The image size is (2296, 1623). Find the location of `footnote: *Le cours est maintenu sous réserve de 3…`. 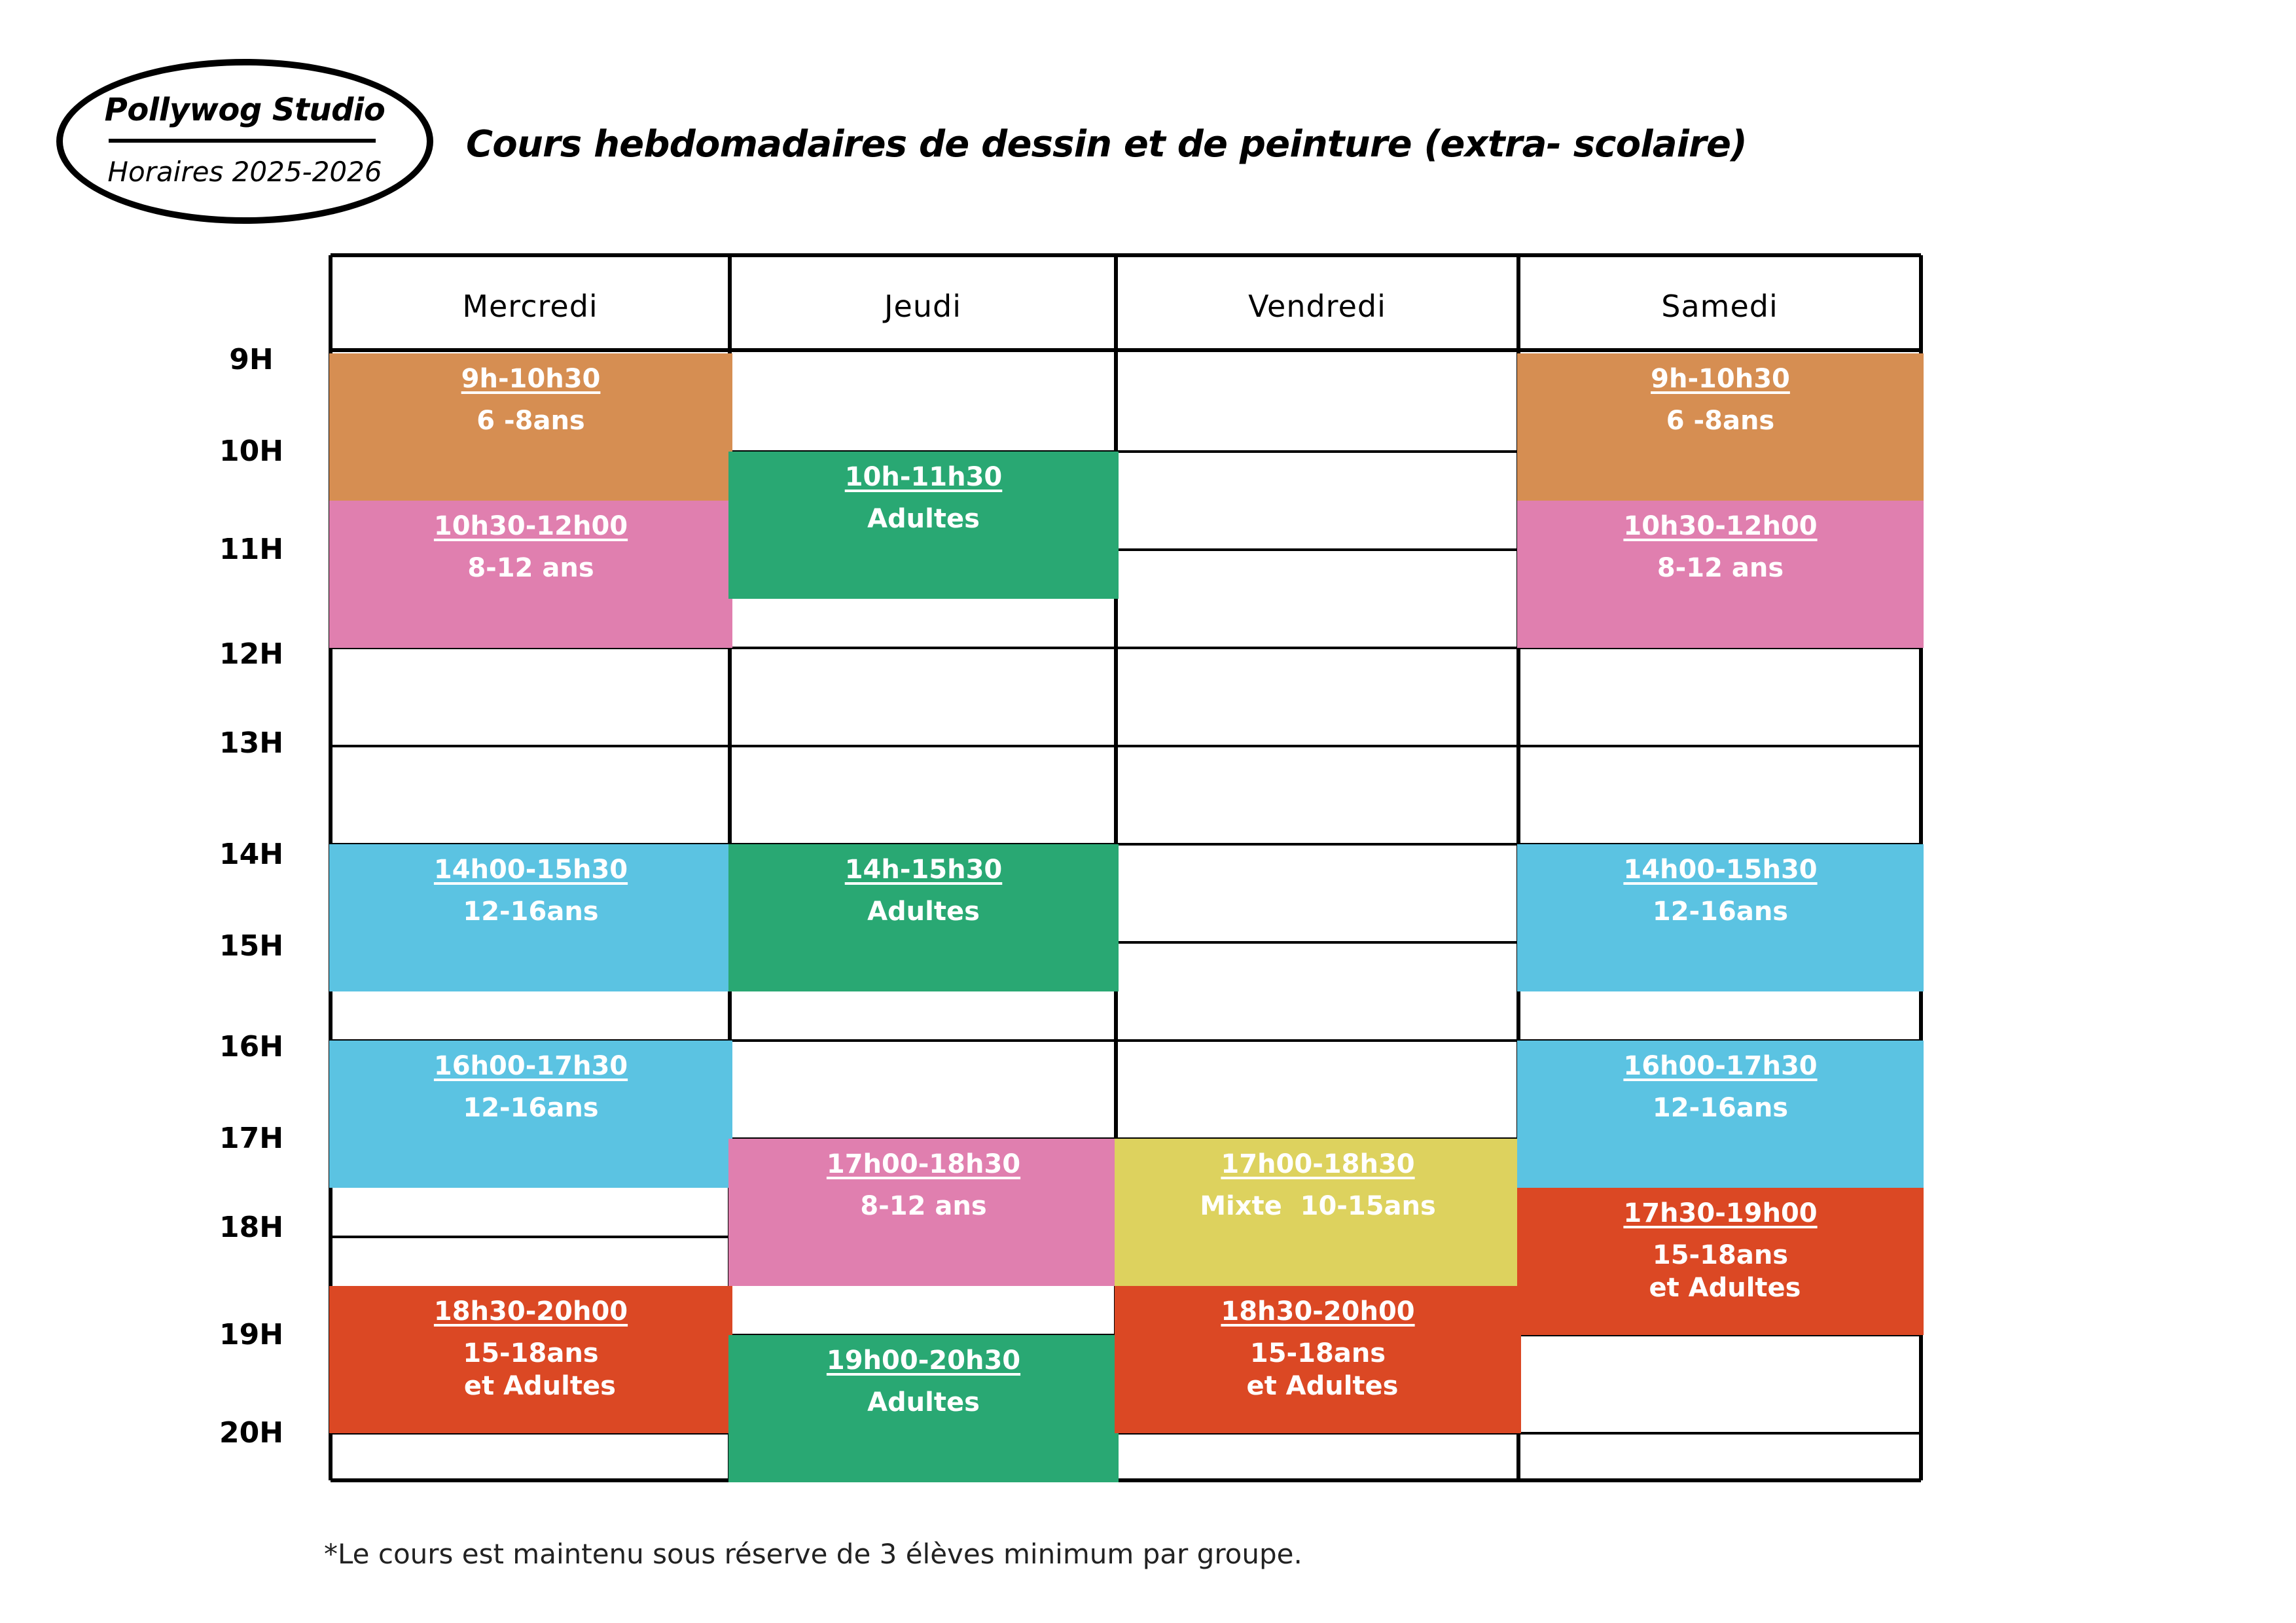

footnote: *Le cours est maintenu sous réserve de 3… is located at coordinates (813, 1554).